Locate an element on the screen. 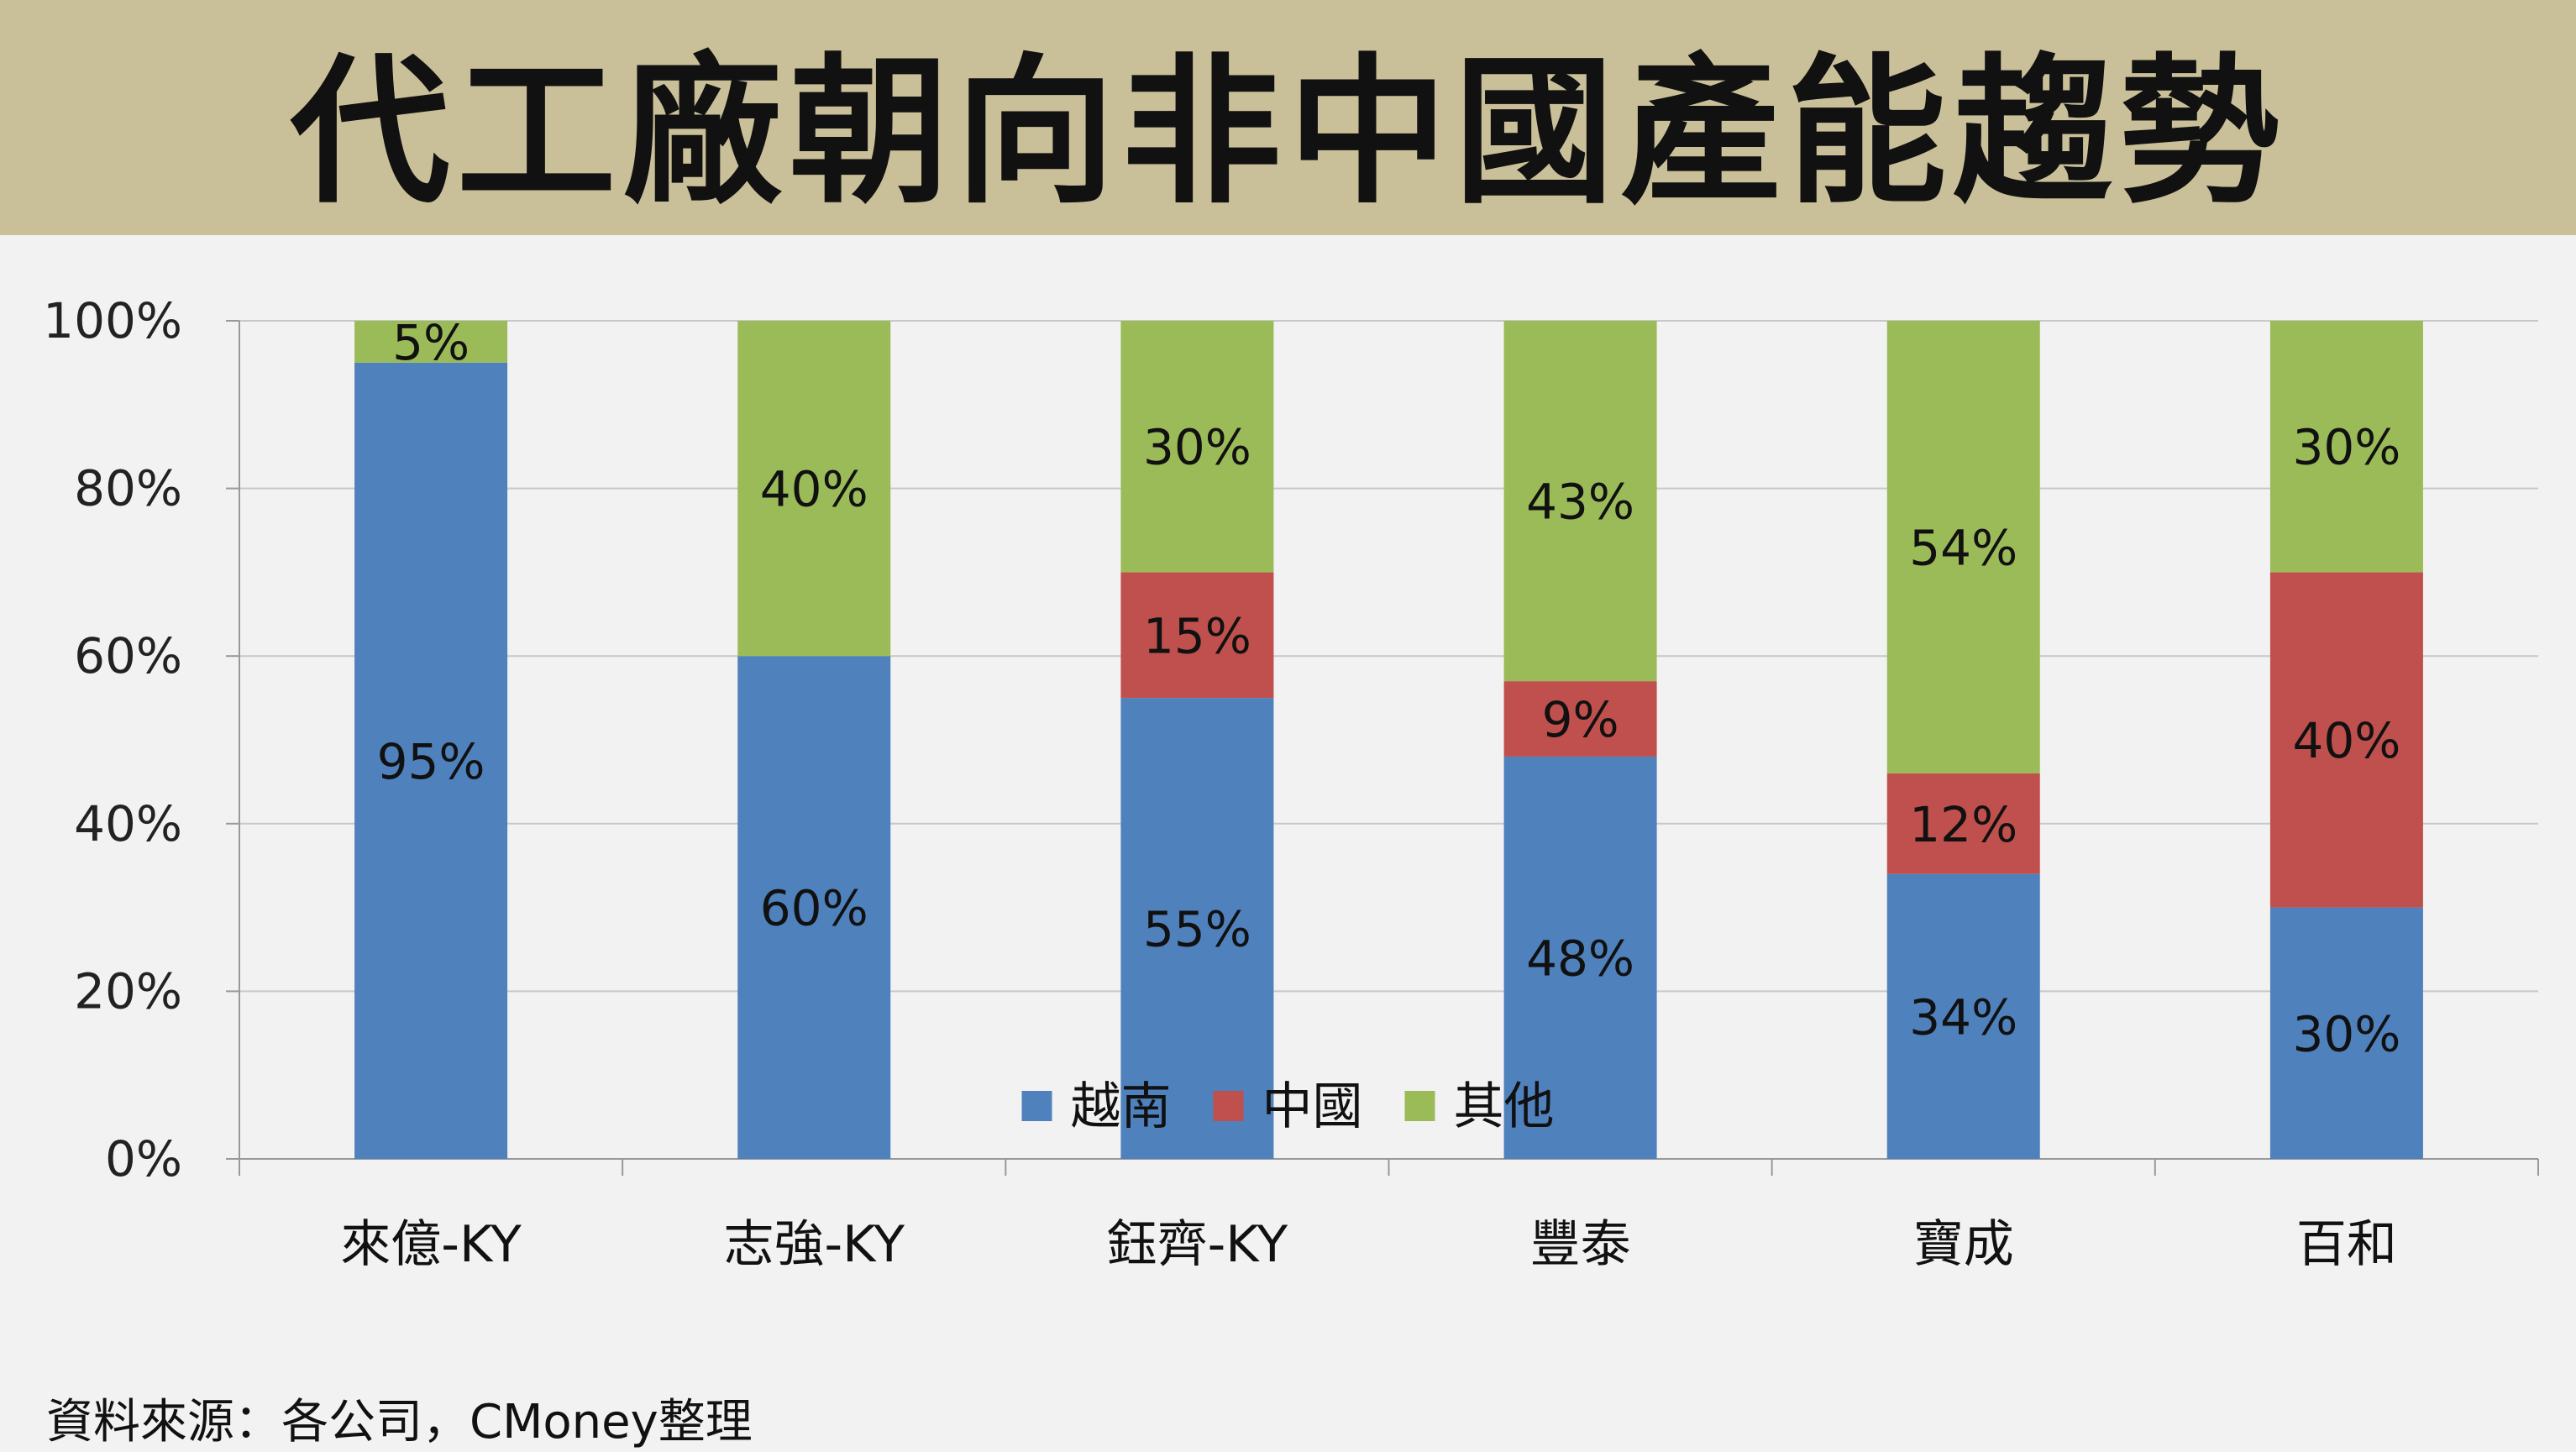 This screenshot has height=1452, width=2576. legend-label: 中國 is located at coordinates (1312, 1106).